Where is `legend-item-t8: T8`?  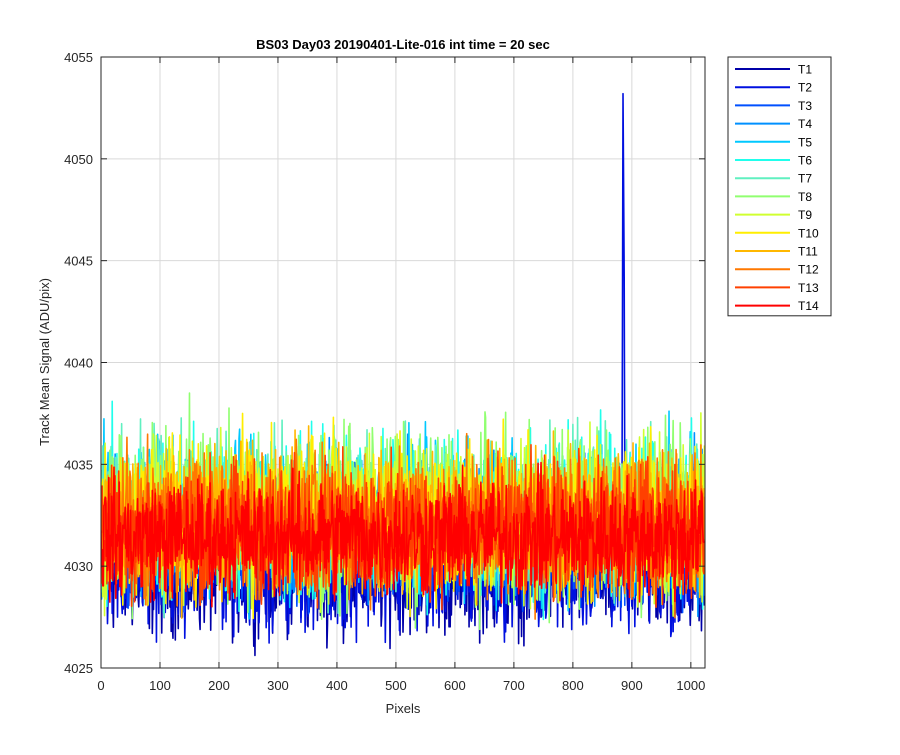 legend-item-t8: T8 is located at coordinates (773, 197).